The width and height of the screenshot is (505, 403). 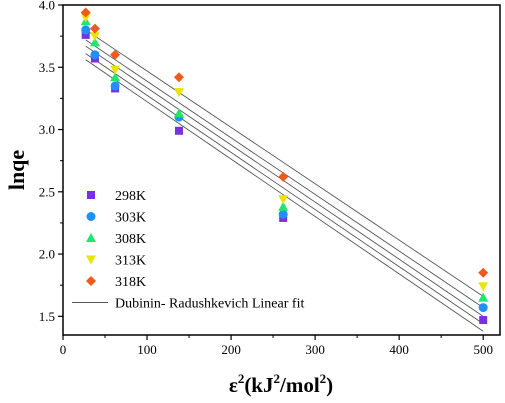 What do you see at coordinates (315, 349) in the screenshot?
I see `x-tick-label: 300` at bounding box center [315, 349].